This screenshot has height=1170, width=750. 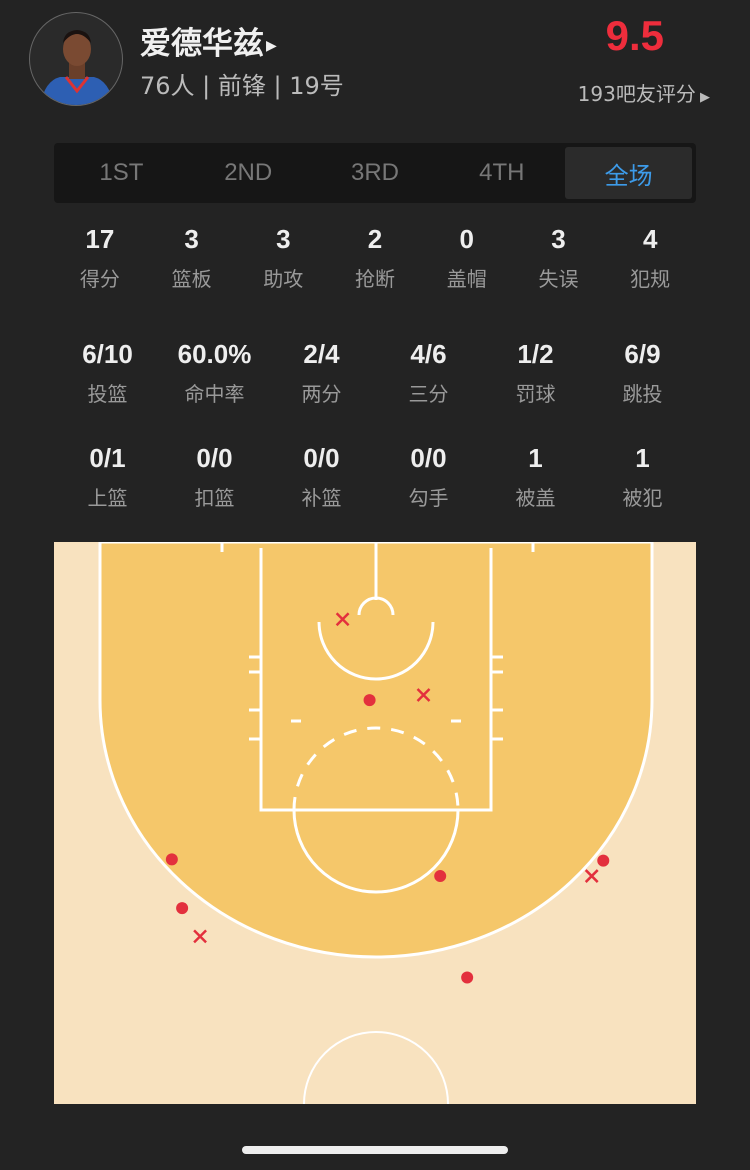 I want to click on player-name: 爱德华兹 ▶, so click(x=208, y=40).